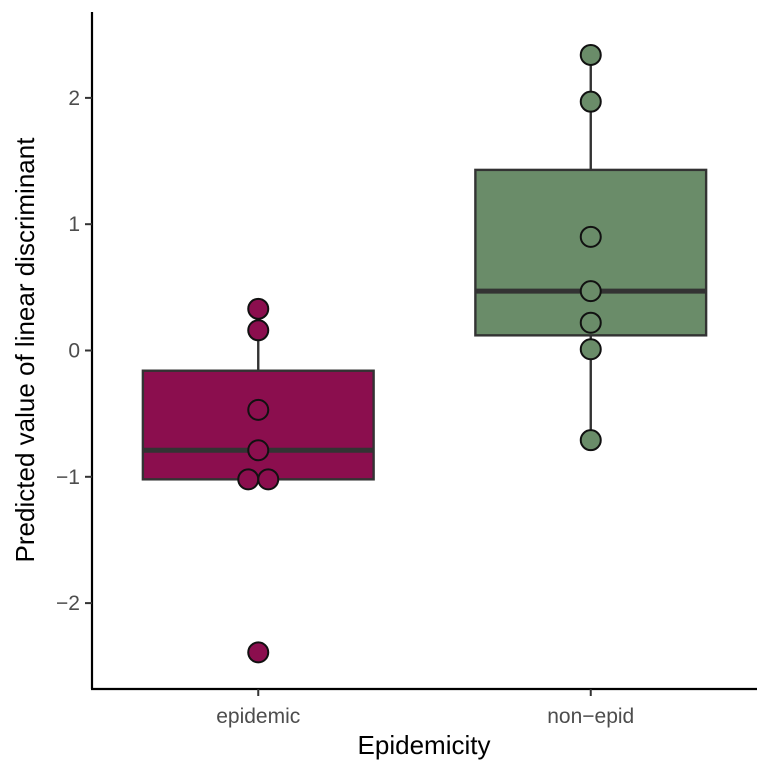 This screenshot has height=763, width=757. What do you see at coordinates (74, 224) in the screenshot?
I see `y-tick-label: 1` at bounding box center [74, 224].